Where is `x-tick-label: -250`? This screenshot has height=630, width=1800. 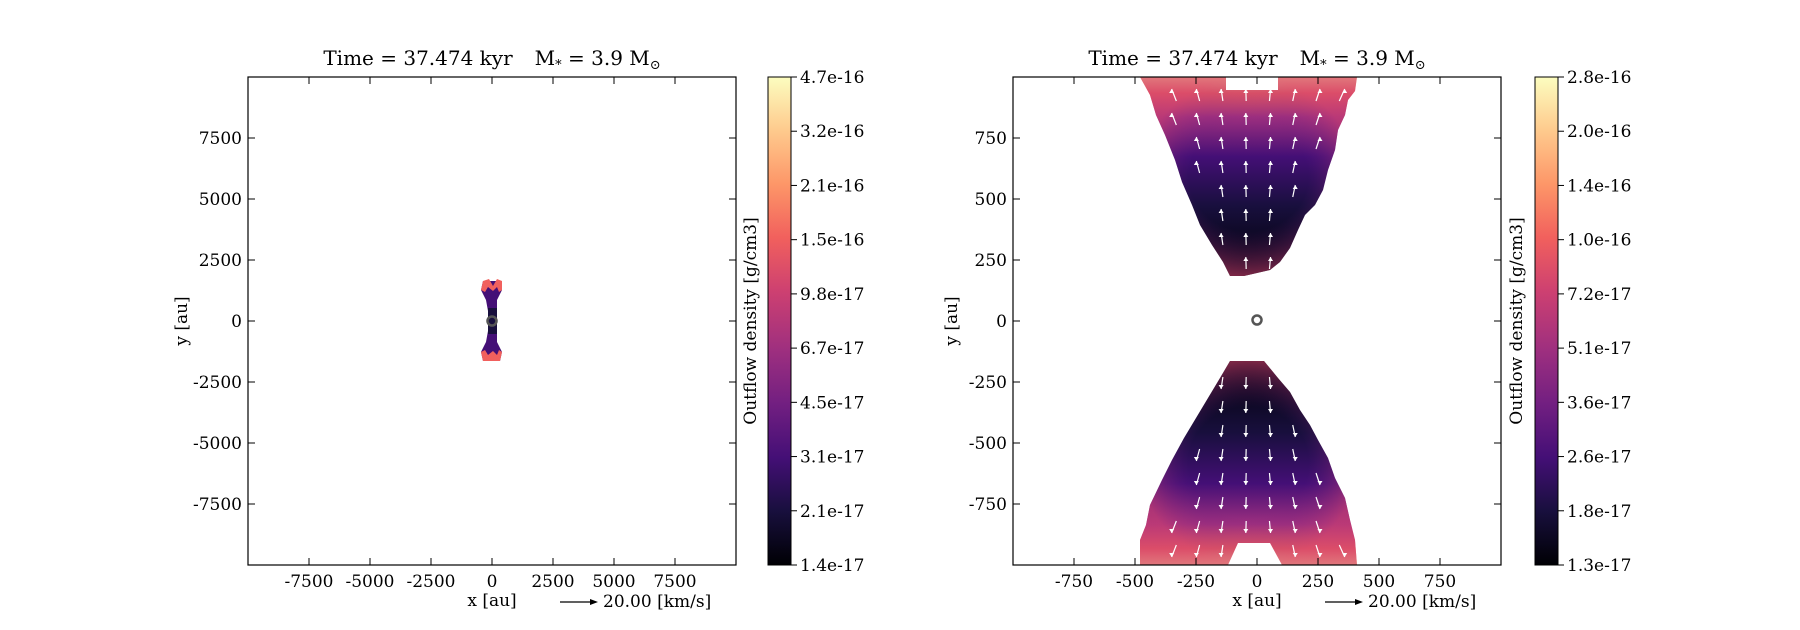 x-tick-label: -250 is located at coordinates (1196, 582).